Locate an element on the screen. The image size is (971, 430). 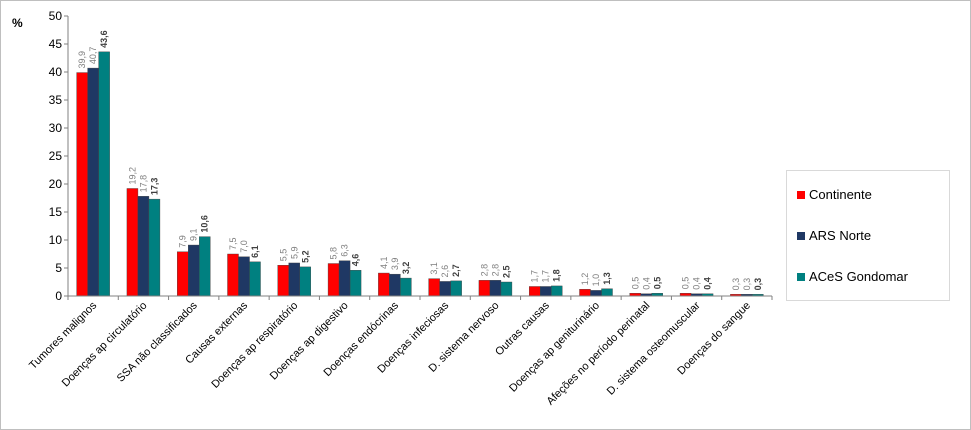
data-label-2-12: 0,4 is located at coordinates (708, 283).